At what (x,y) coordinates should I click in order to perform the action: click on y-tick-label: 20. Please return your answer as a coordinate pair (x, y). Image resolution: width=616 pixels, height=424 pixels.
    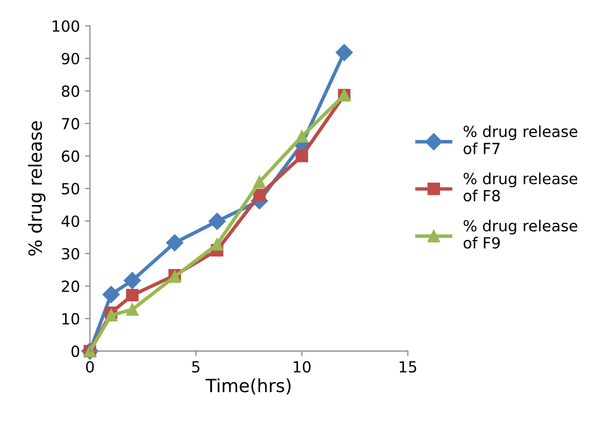
    Looking at the image, I should click on (71, 286).